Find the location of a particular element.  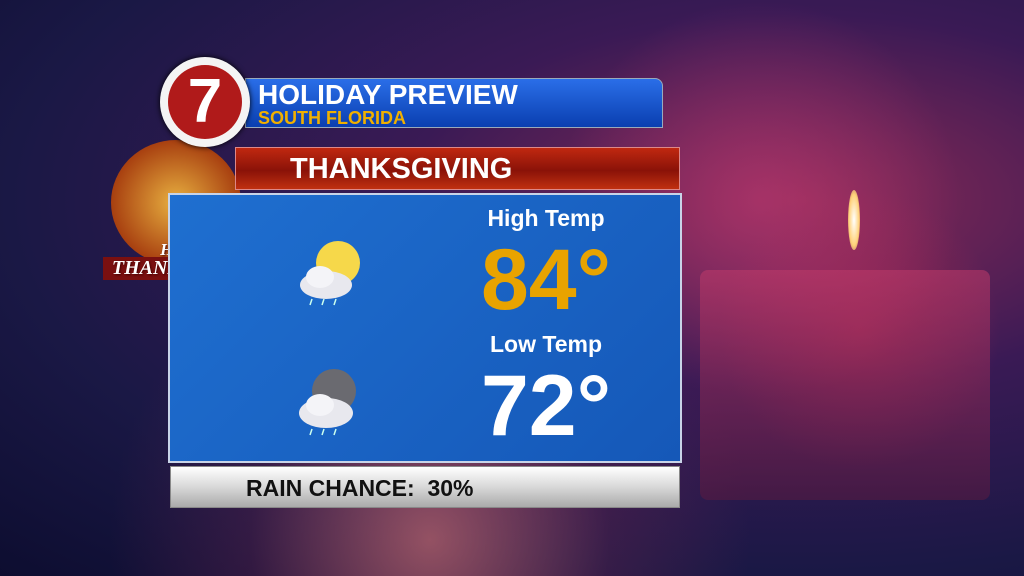

high-temp-label: High Temp is located at coordinates (546, 218).